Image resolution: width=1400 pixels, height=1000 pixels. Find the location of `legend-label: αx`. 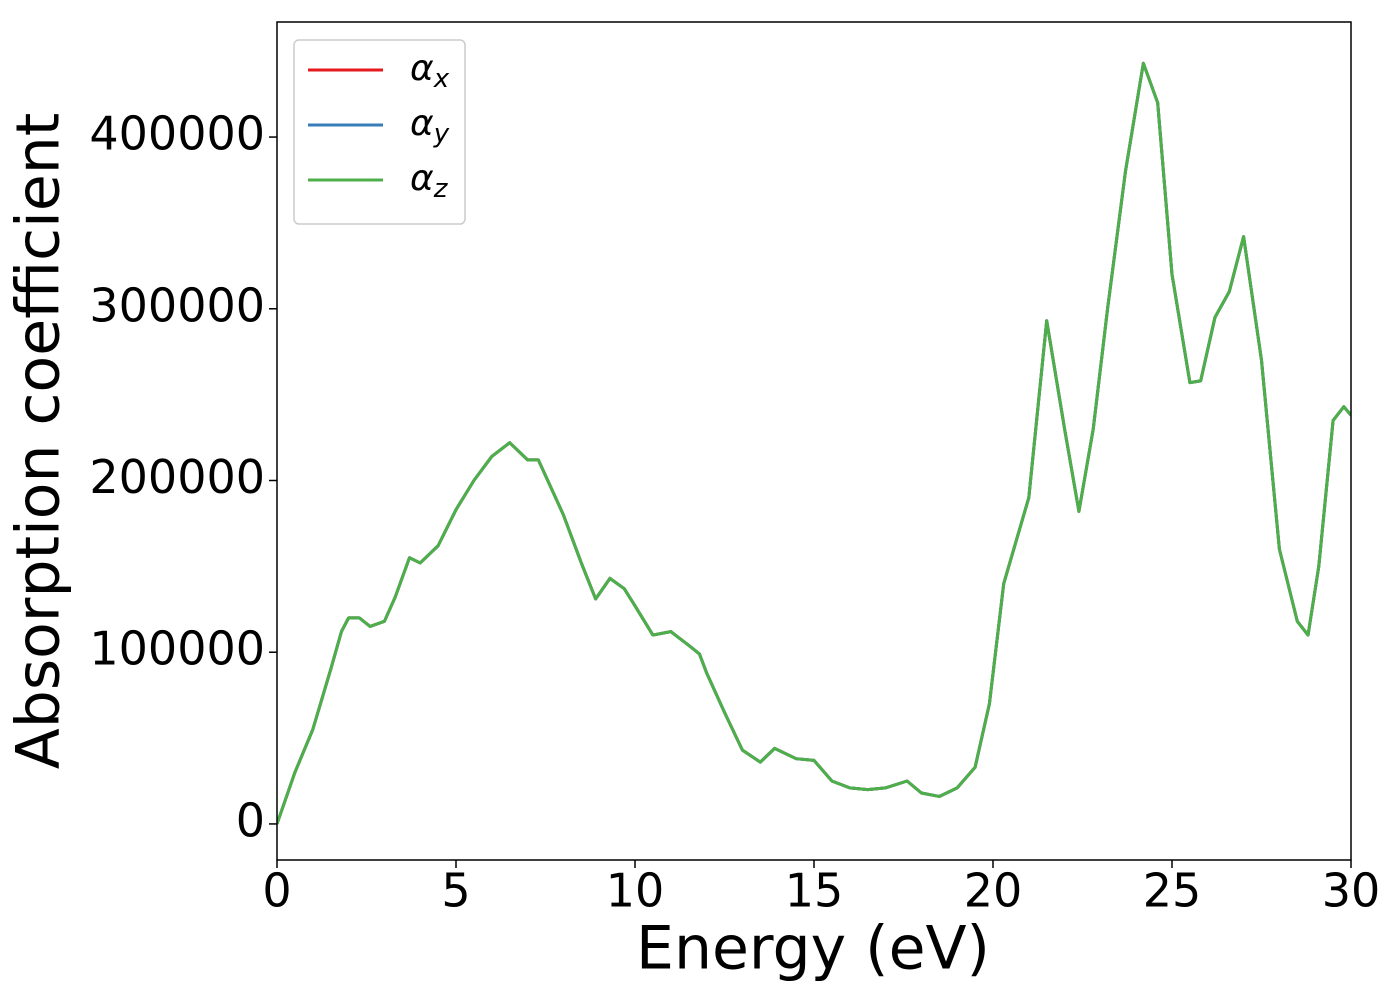

legend-label: αx is located at coordinates (430, 71).